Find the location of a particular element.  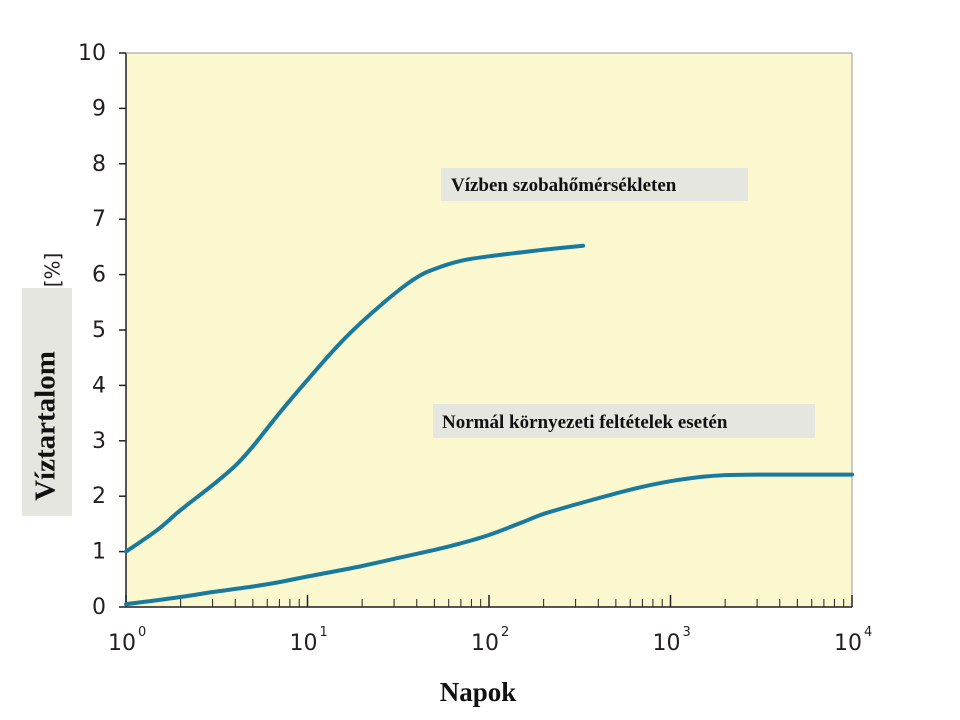

y-tick-label: 6 is located at coordinates (99, 275).